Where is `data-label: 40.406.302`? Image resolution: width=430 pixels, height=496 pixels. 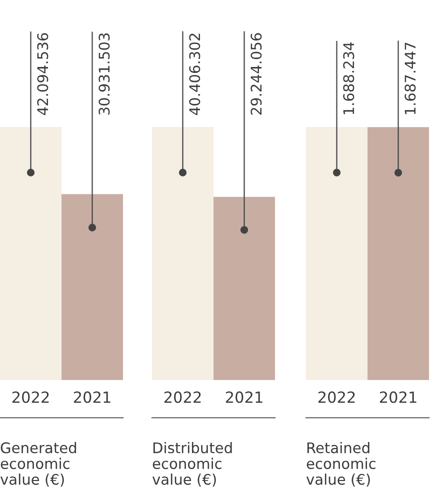
data-label: 40.406.302 is located at coordinates (194, 75).